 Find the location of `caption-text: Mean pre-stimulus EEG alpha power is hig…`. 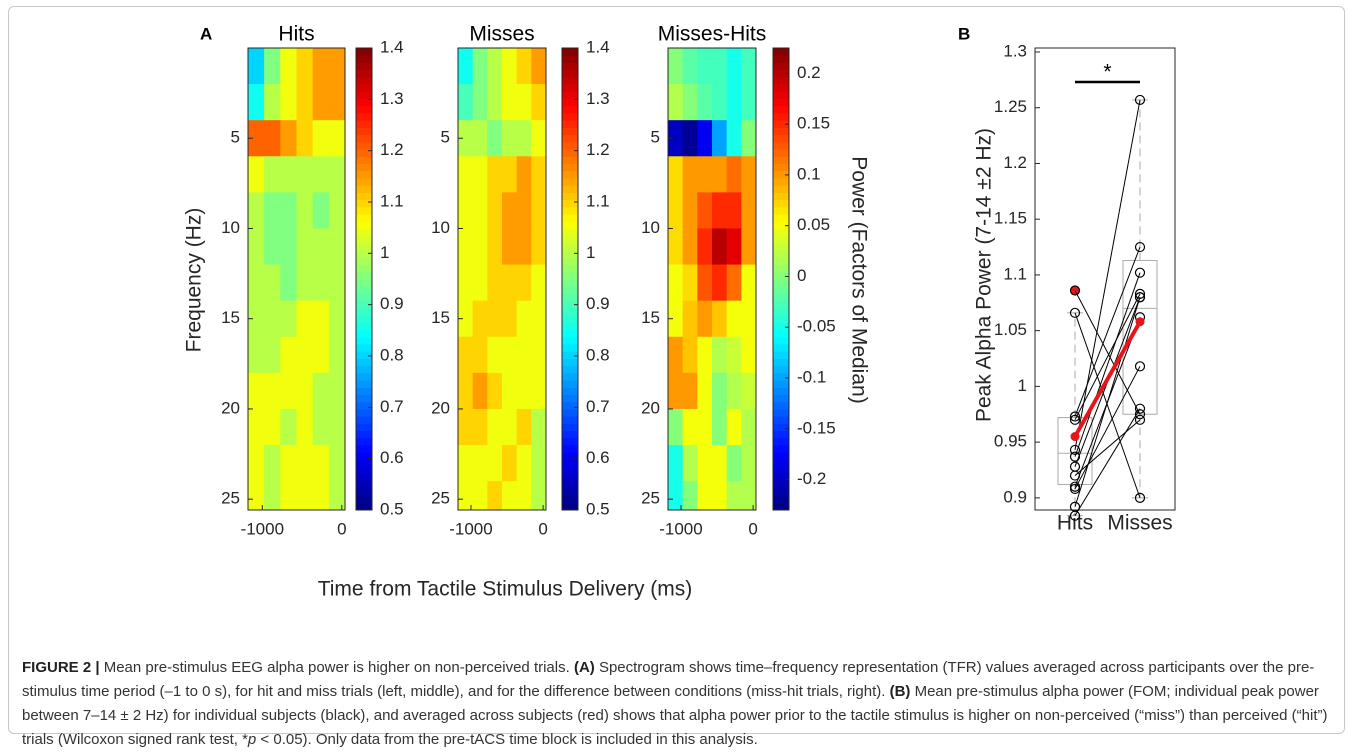

caption-text: Mean pre-stimulus EEG alpha power is hig… is located at coordinates (336, 667).